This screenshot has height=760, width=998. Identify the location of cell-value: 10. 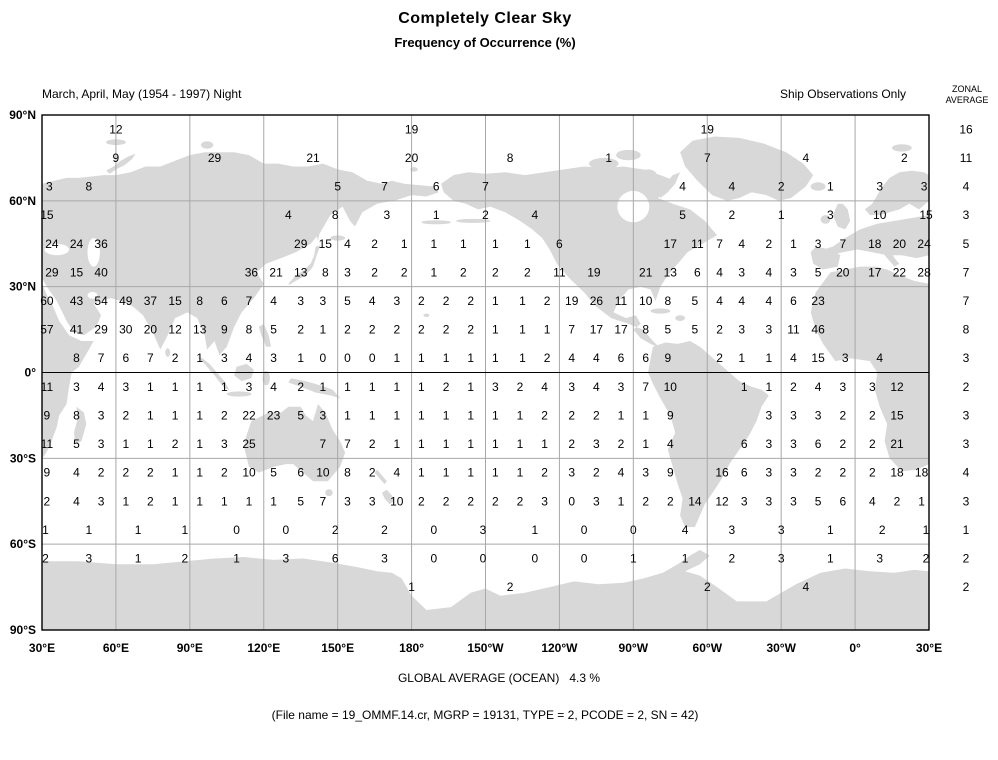
(249, 473).